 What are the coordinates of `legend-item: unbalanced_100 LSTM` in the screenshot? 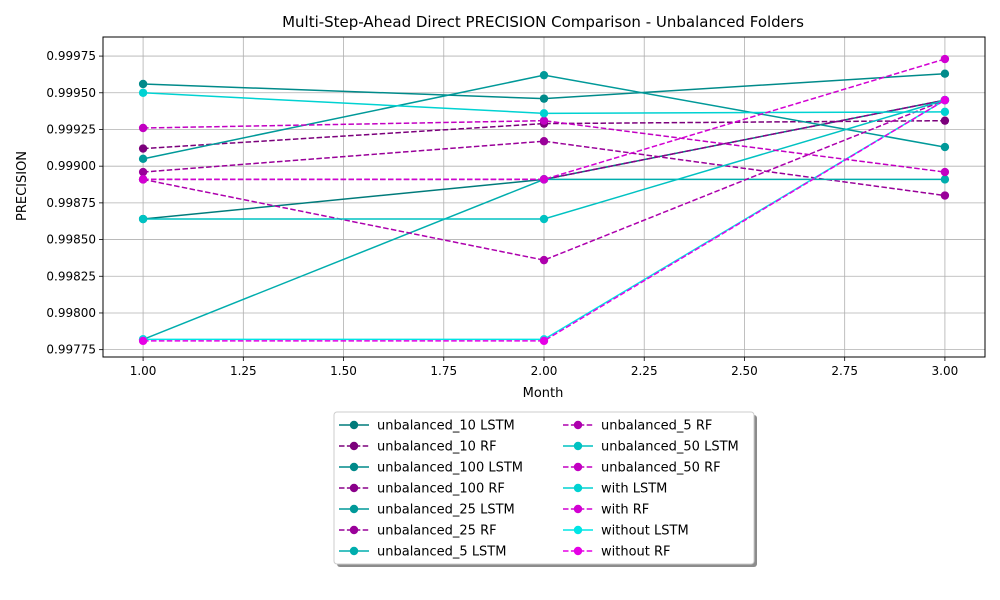 It's located at (431, 468).